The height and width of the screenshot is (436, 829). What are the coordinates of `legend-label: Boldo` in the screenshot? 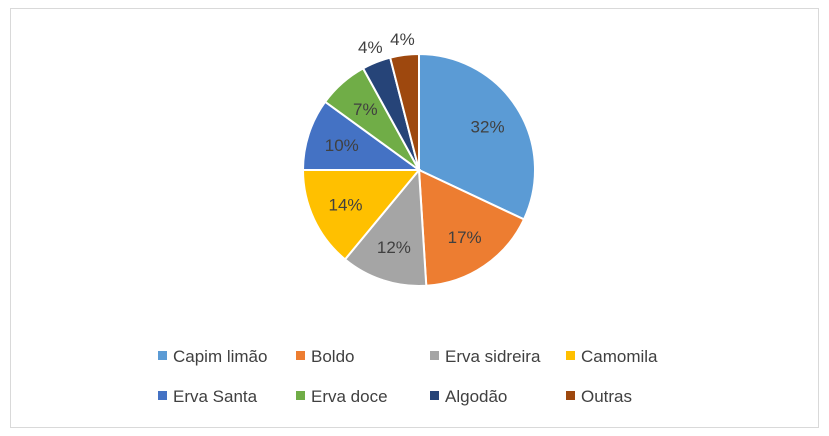 It's located at (332, 356).